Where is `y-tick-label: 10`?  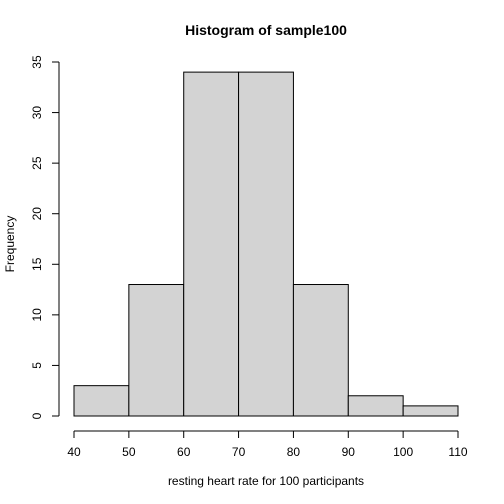
y-tick-label: 10 is located at coordinates (37, 315).